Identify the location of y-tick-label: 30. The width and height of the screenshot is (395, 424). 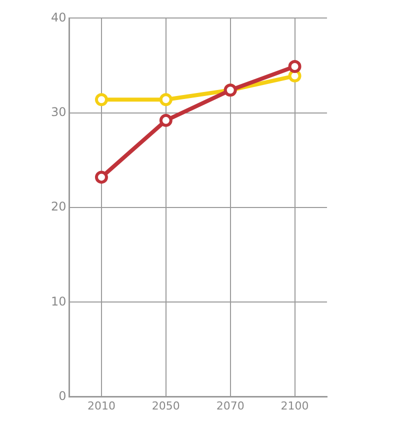
(58, 111).